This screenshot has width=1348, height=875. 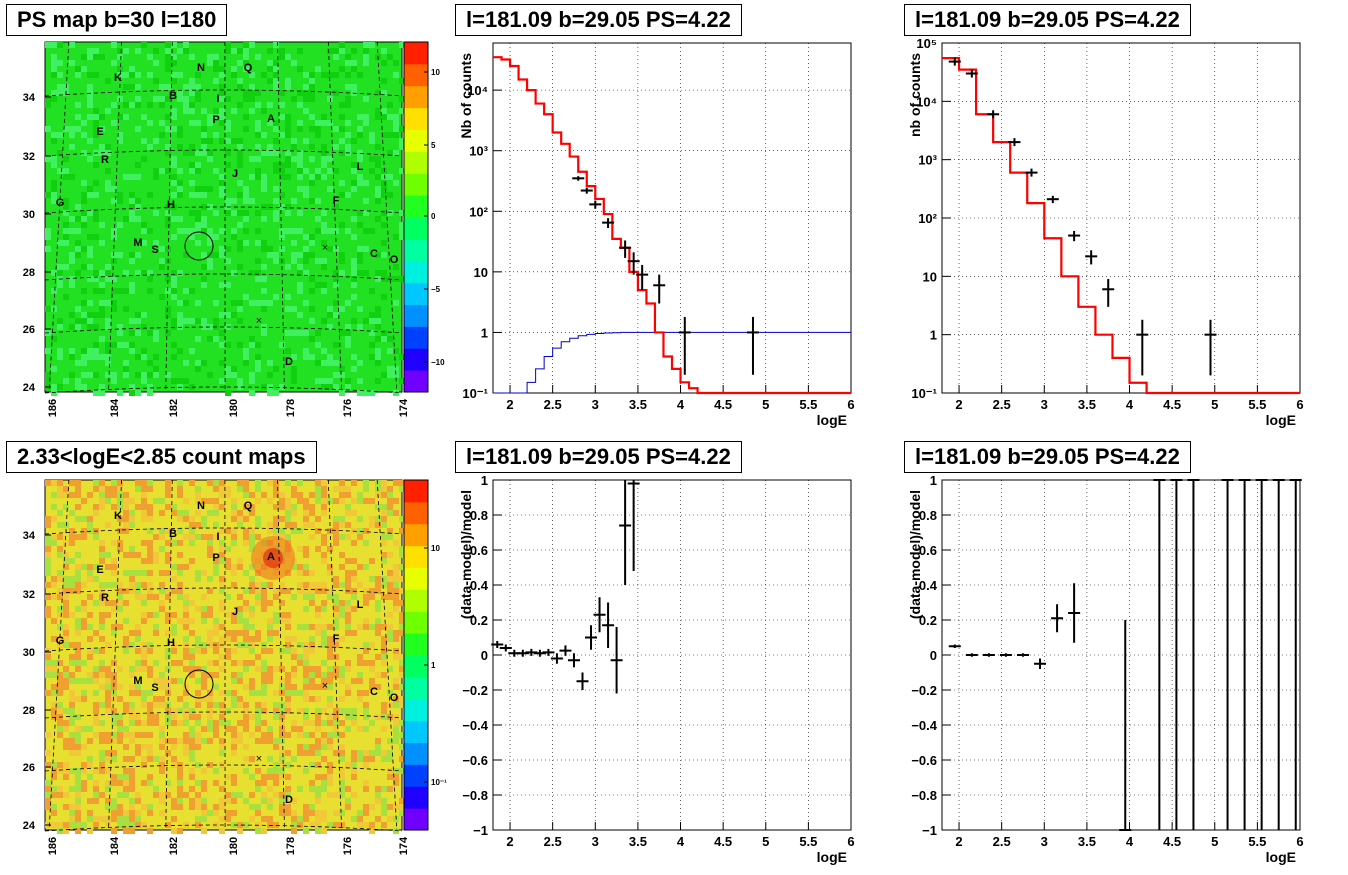 I want to click on map-x-tick: 178, so click(x=291, y=846).